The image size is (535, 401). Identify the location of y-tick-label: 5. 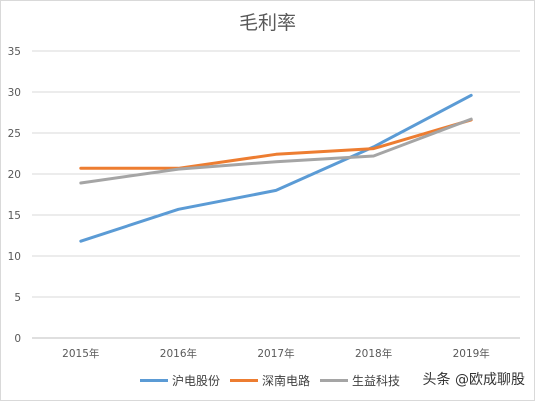
(17, 298).